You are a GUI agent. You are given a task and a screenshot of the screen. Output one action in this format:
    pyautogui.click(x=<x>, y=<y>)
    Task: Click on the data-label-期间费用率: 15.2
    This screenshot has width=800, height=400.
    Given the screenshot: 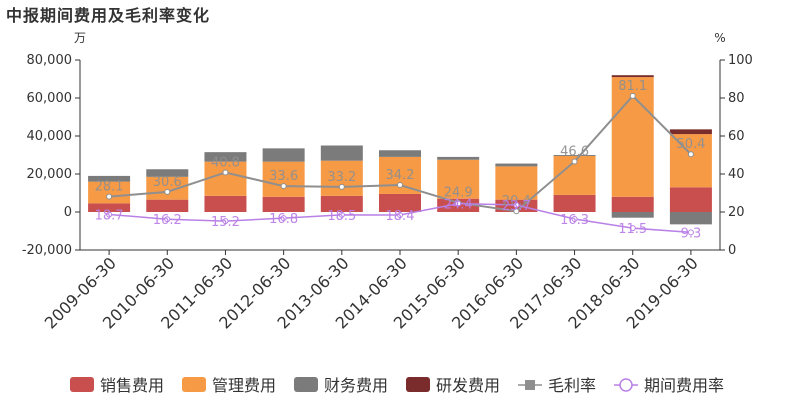 What is the action you would take?
    pyautogui.click(x=225, y=222)
    